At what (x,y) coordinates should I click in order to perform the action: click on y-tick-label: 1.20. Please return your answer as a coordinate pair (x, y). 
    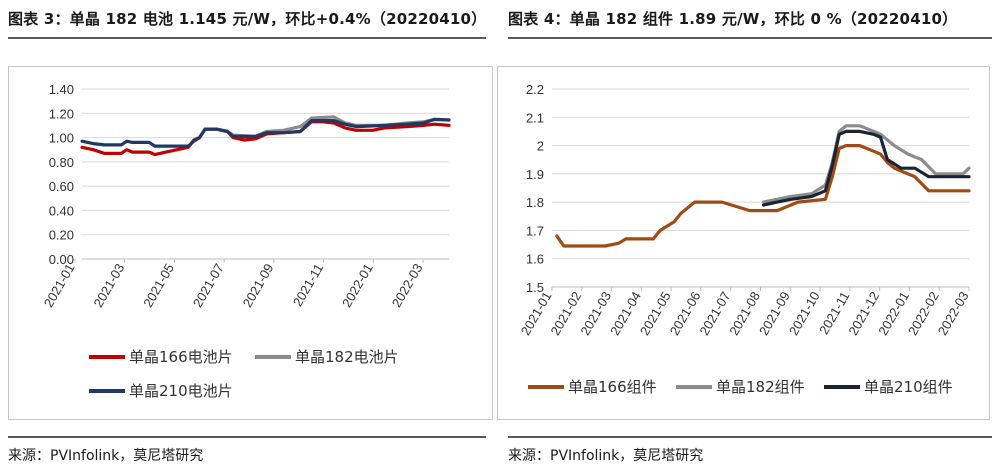
    Looking at the image, I should click on (61, 113).